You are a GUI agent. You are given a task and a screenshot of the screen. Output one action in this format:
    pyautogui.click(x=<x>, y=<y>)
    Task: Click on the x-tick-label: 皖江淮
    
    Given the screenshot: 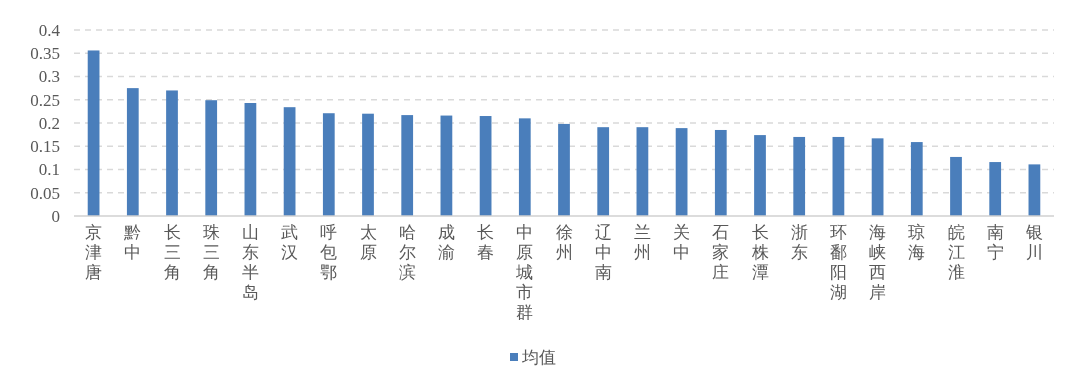 What is the action you would take?
    pyautogui.click(x=956, y=252)
    